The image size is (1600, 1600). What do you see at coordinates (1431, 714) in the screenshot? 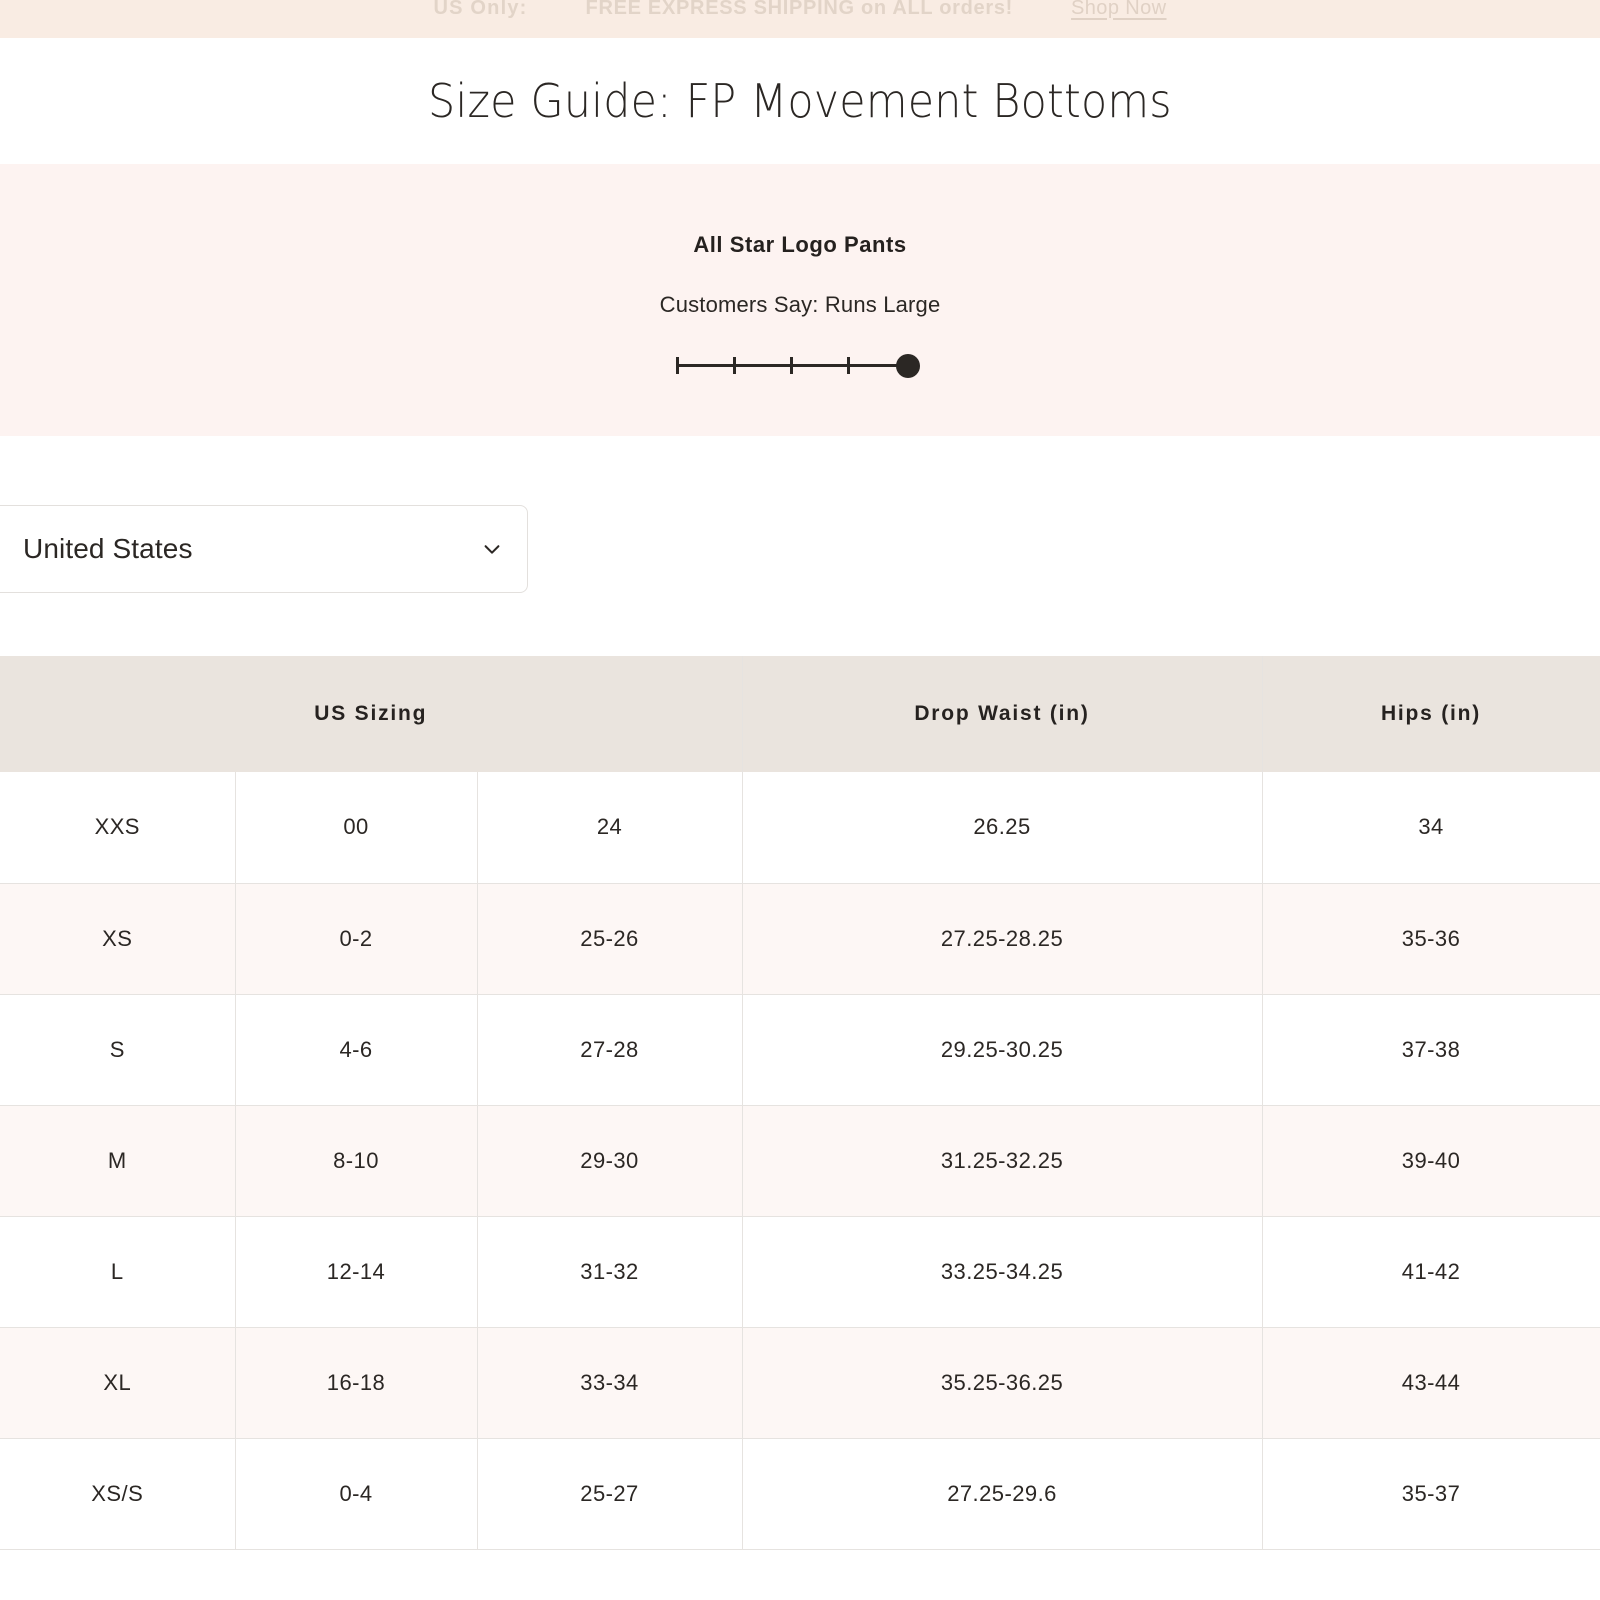
I see `column-header-hips: Hips (in)` at bounding box center [1431, 714].